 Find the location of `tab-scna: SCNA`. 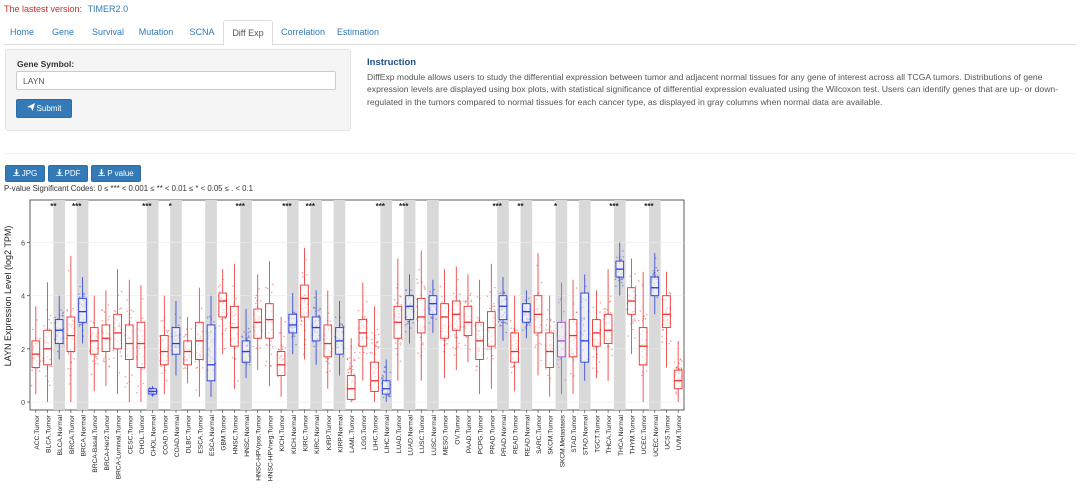

tab-scna: SCNA is located at coordinates (202, 32).